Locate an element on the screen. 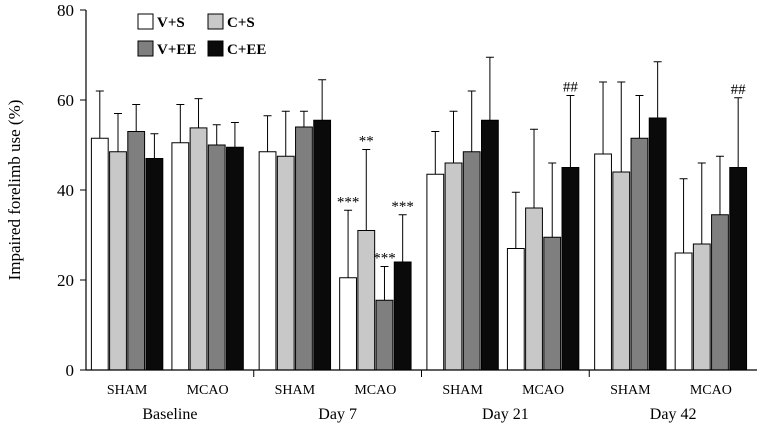 This screenshot has height=428, width=765. session-label: Day 21 is located at coordinates (505, 414).